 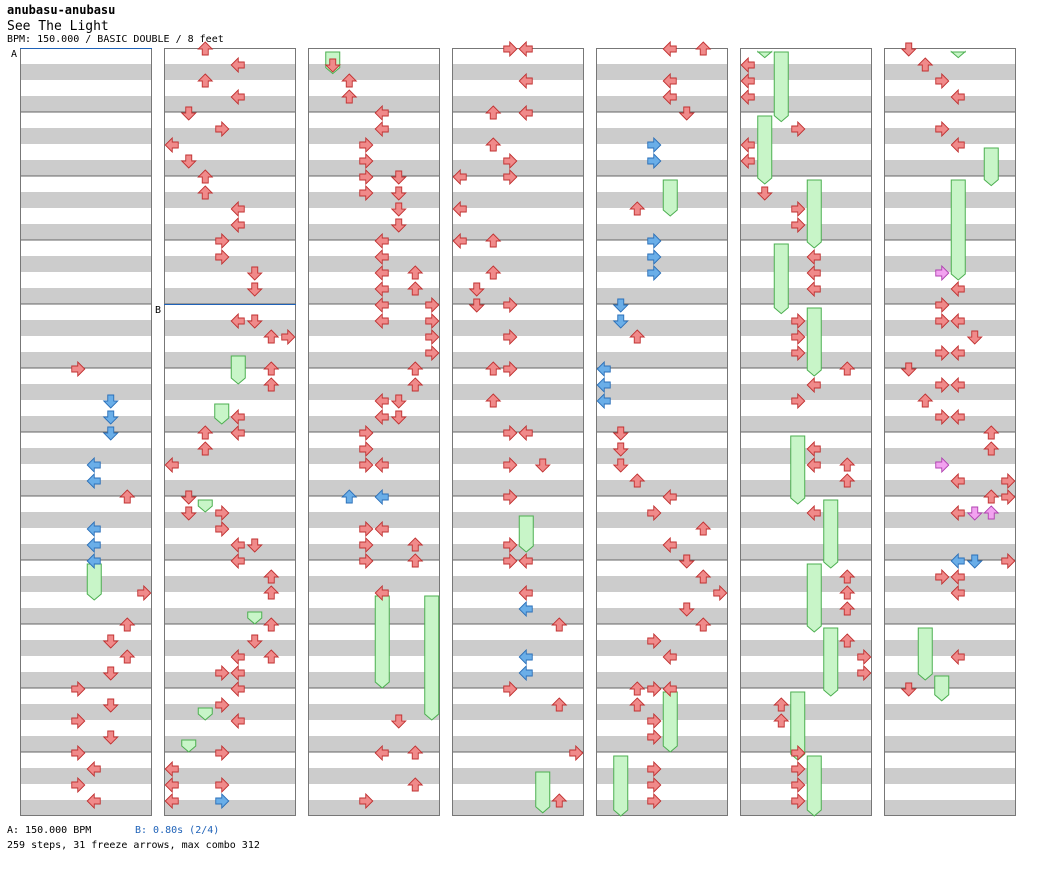 What do you see at coordinates (49, 830) in the screenshot?
I see `footer-bpm-legend: A: 150.000 BPM` at bounding box center [49, 830].